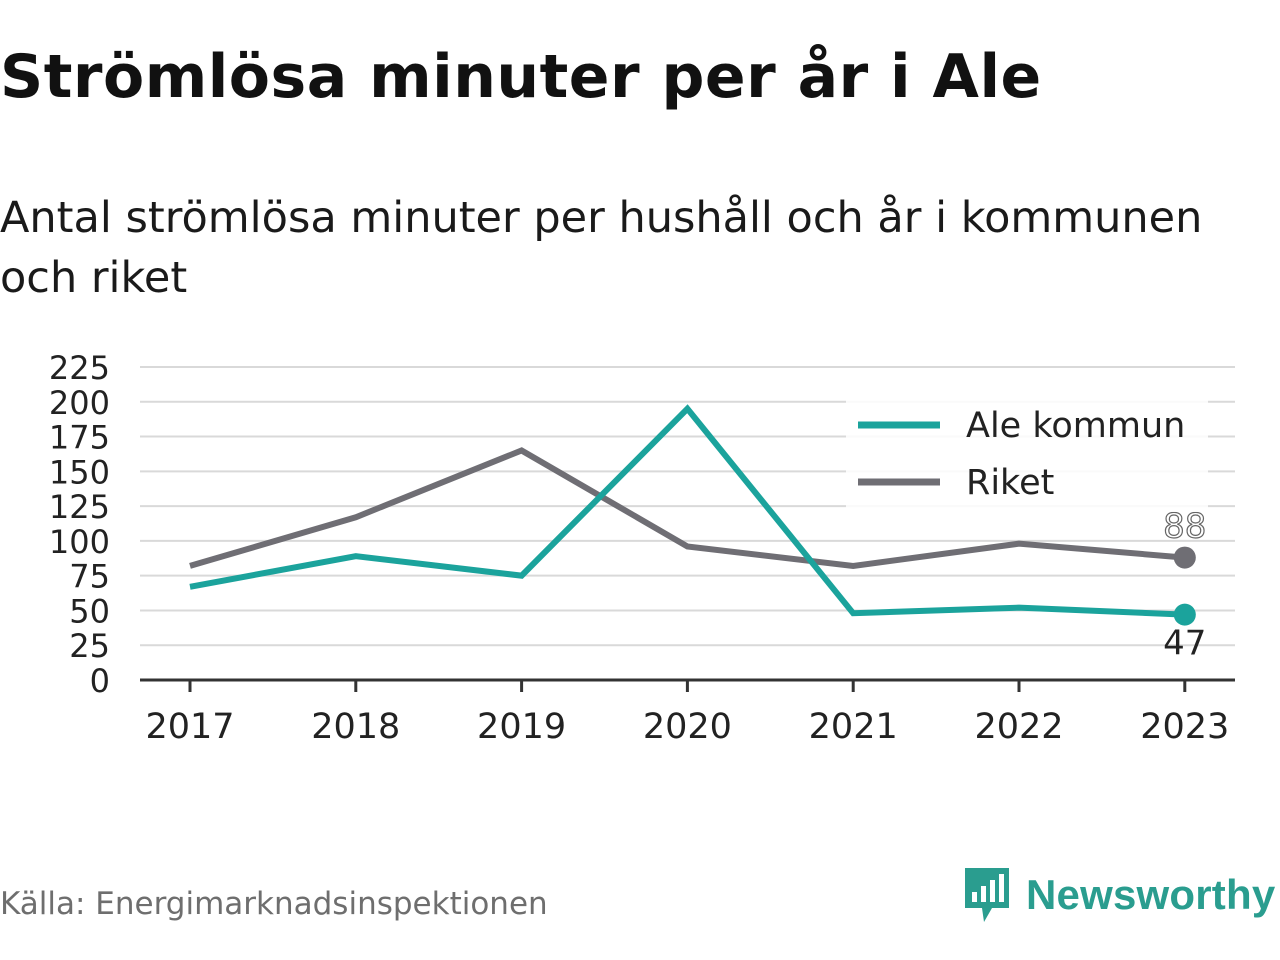 The height and width of the screenshot is (960, 1280). I want to click on y-tick-label-150: 150, so click(79, 472).